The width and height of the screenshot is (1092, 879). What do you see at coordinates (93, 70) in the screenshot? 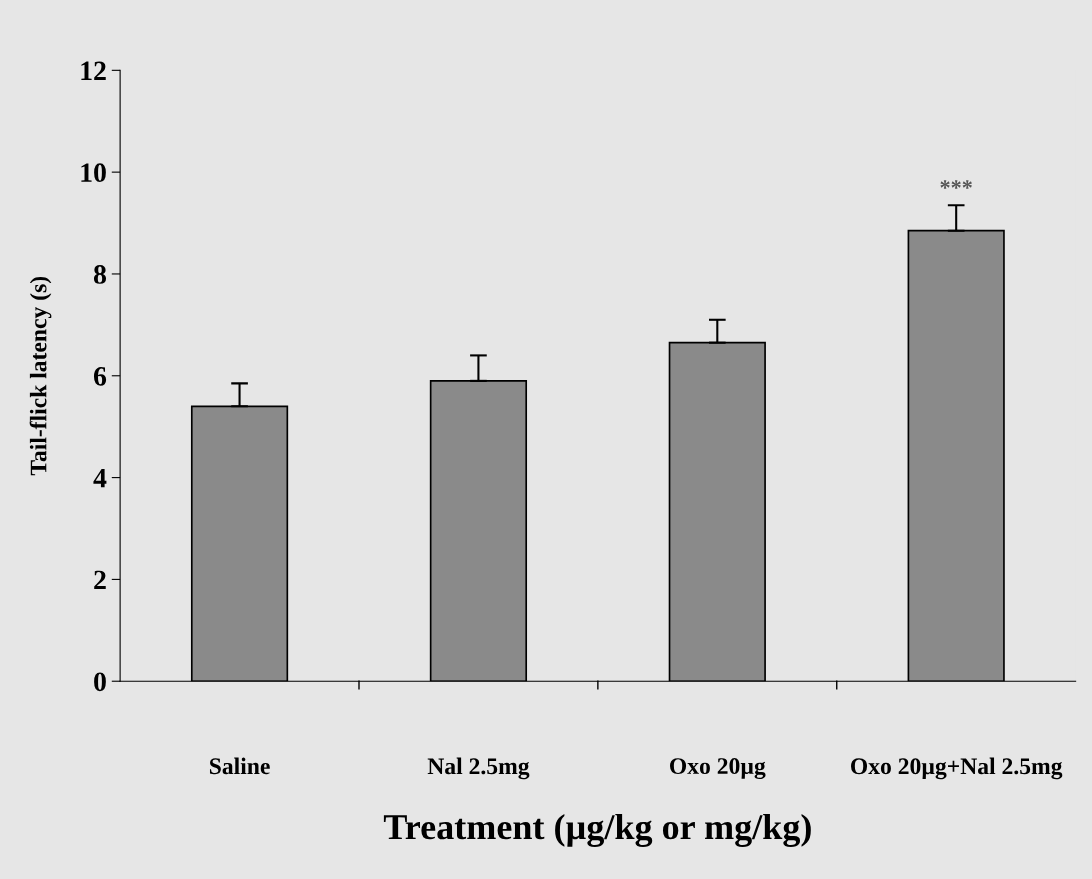
I see `y-tick-label: 12` at bounding box center [93, 70].